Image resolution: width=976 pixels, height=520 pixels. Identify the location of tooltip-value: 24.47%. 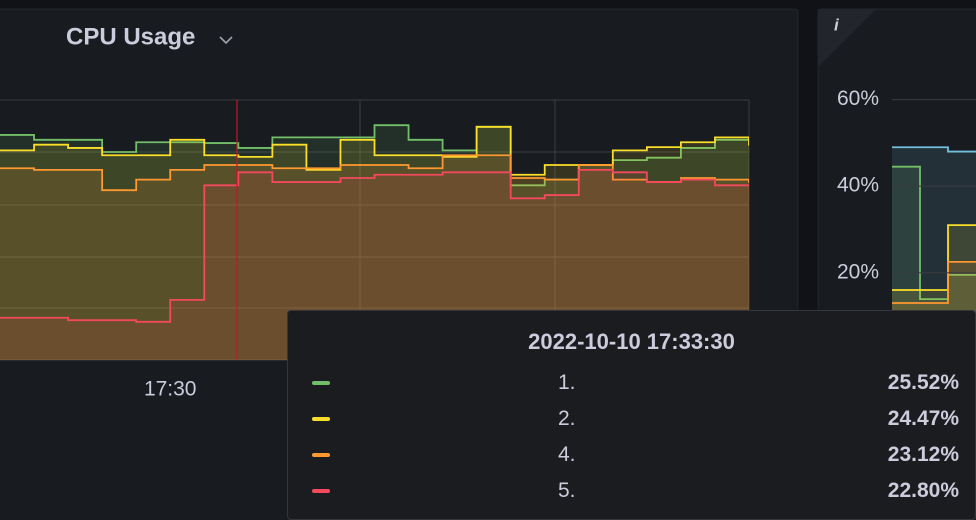
(923, 418).